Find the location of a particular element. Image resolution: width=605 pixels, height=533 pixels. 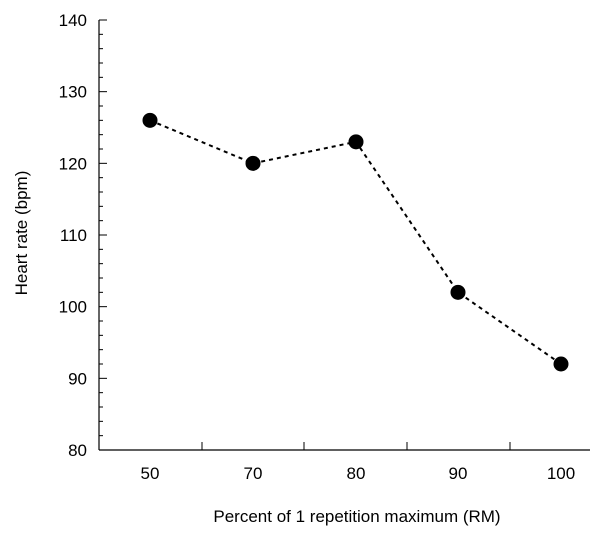

x-tick-label: 80 is located at coordinates (356, 473).